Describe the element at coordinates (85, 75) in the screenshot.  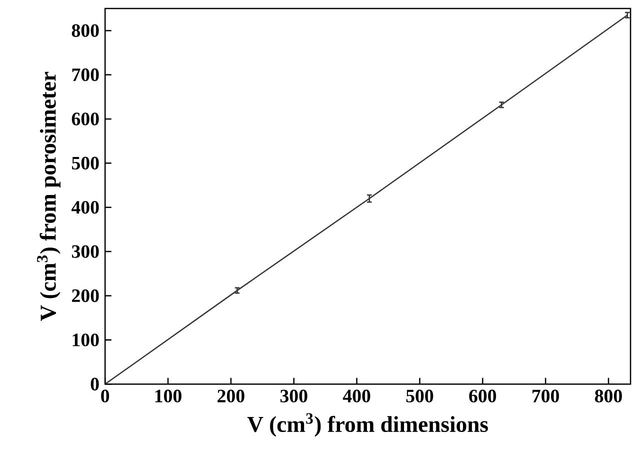
I see `y-tick-label: 700` at that location.